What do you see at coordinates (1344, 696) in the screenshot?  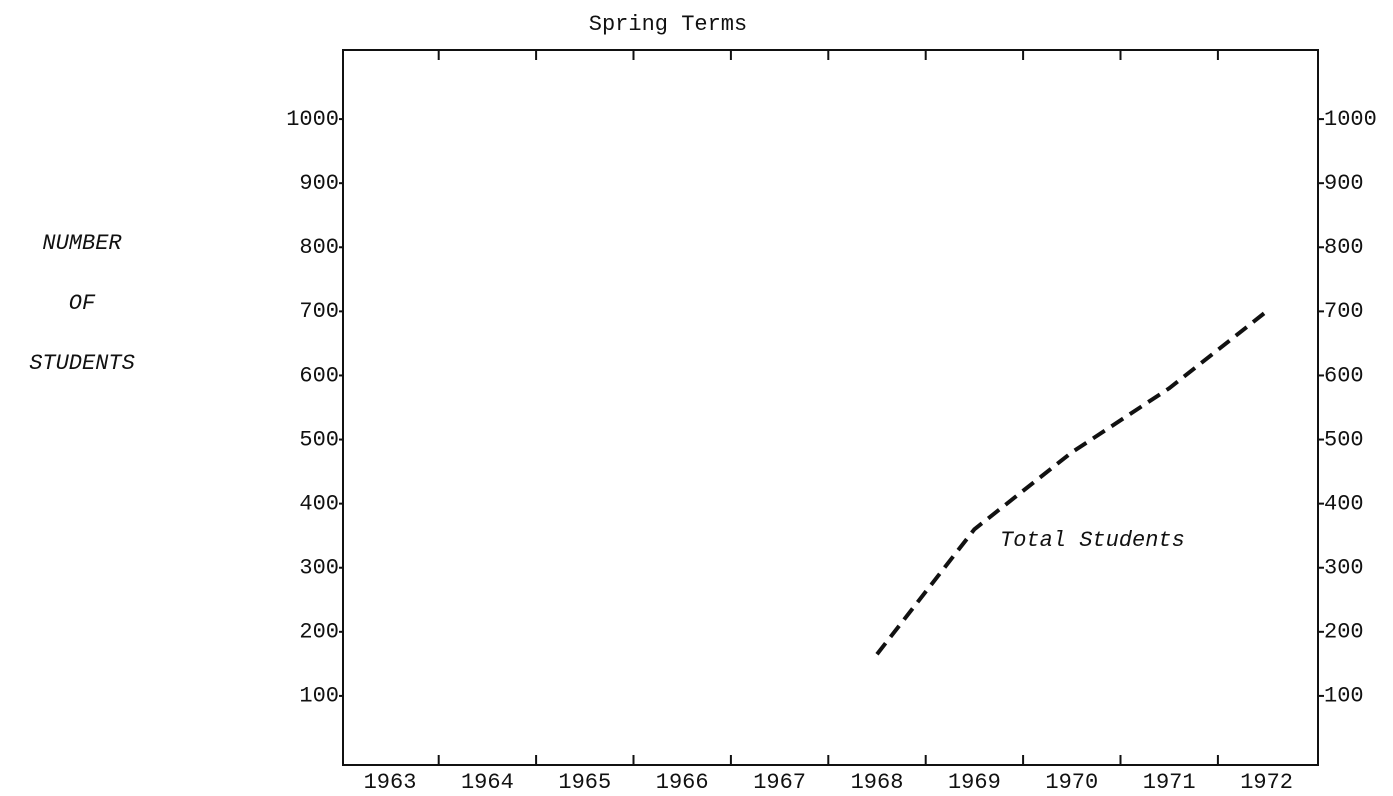 I see `y2-tick-label: 100` at bounding box center [1344, 696].